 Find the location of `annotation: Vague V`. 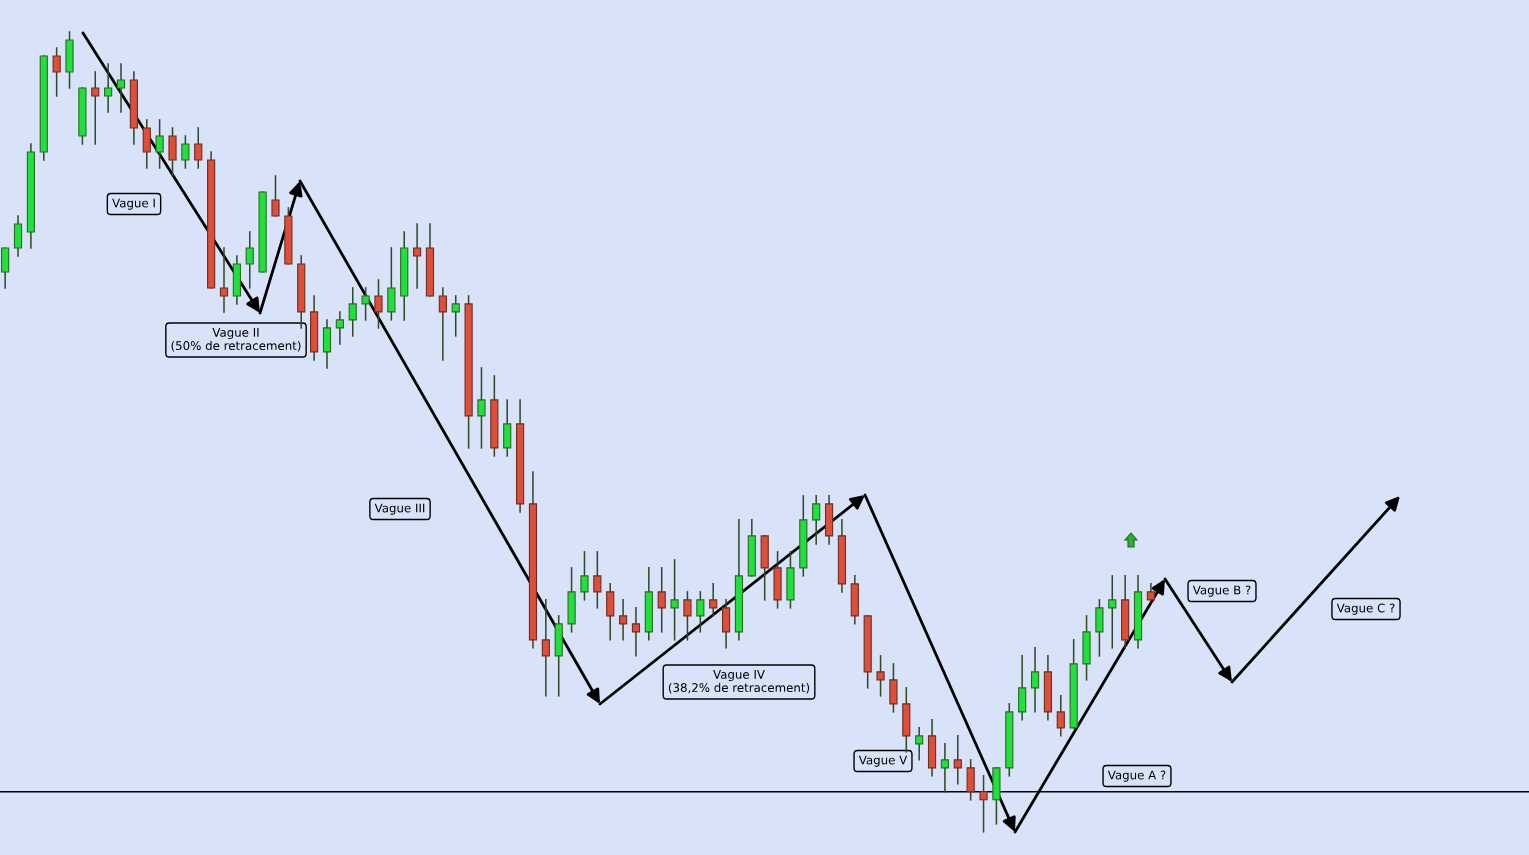

annotation: Vague V is located at coordinates (883, 761).